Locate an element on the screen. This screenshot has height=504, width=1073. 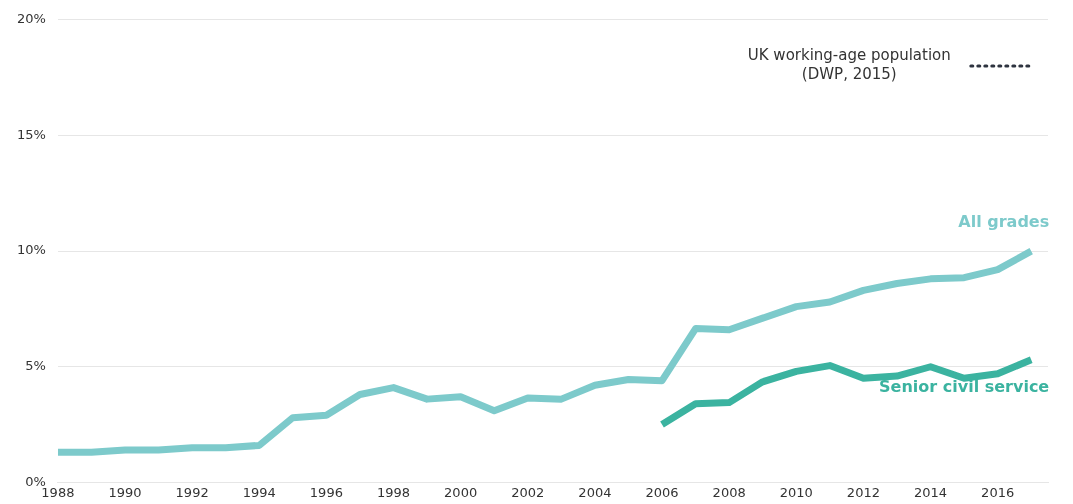
x-tick-label: 2004 is located at coordinates (595, 492).